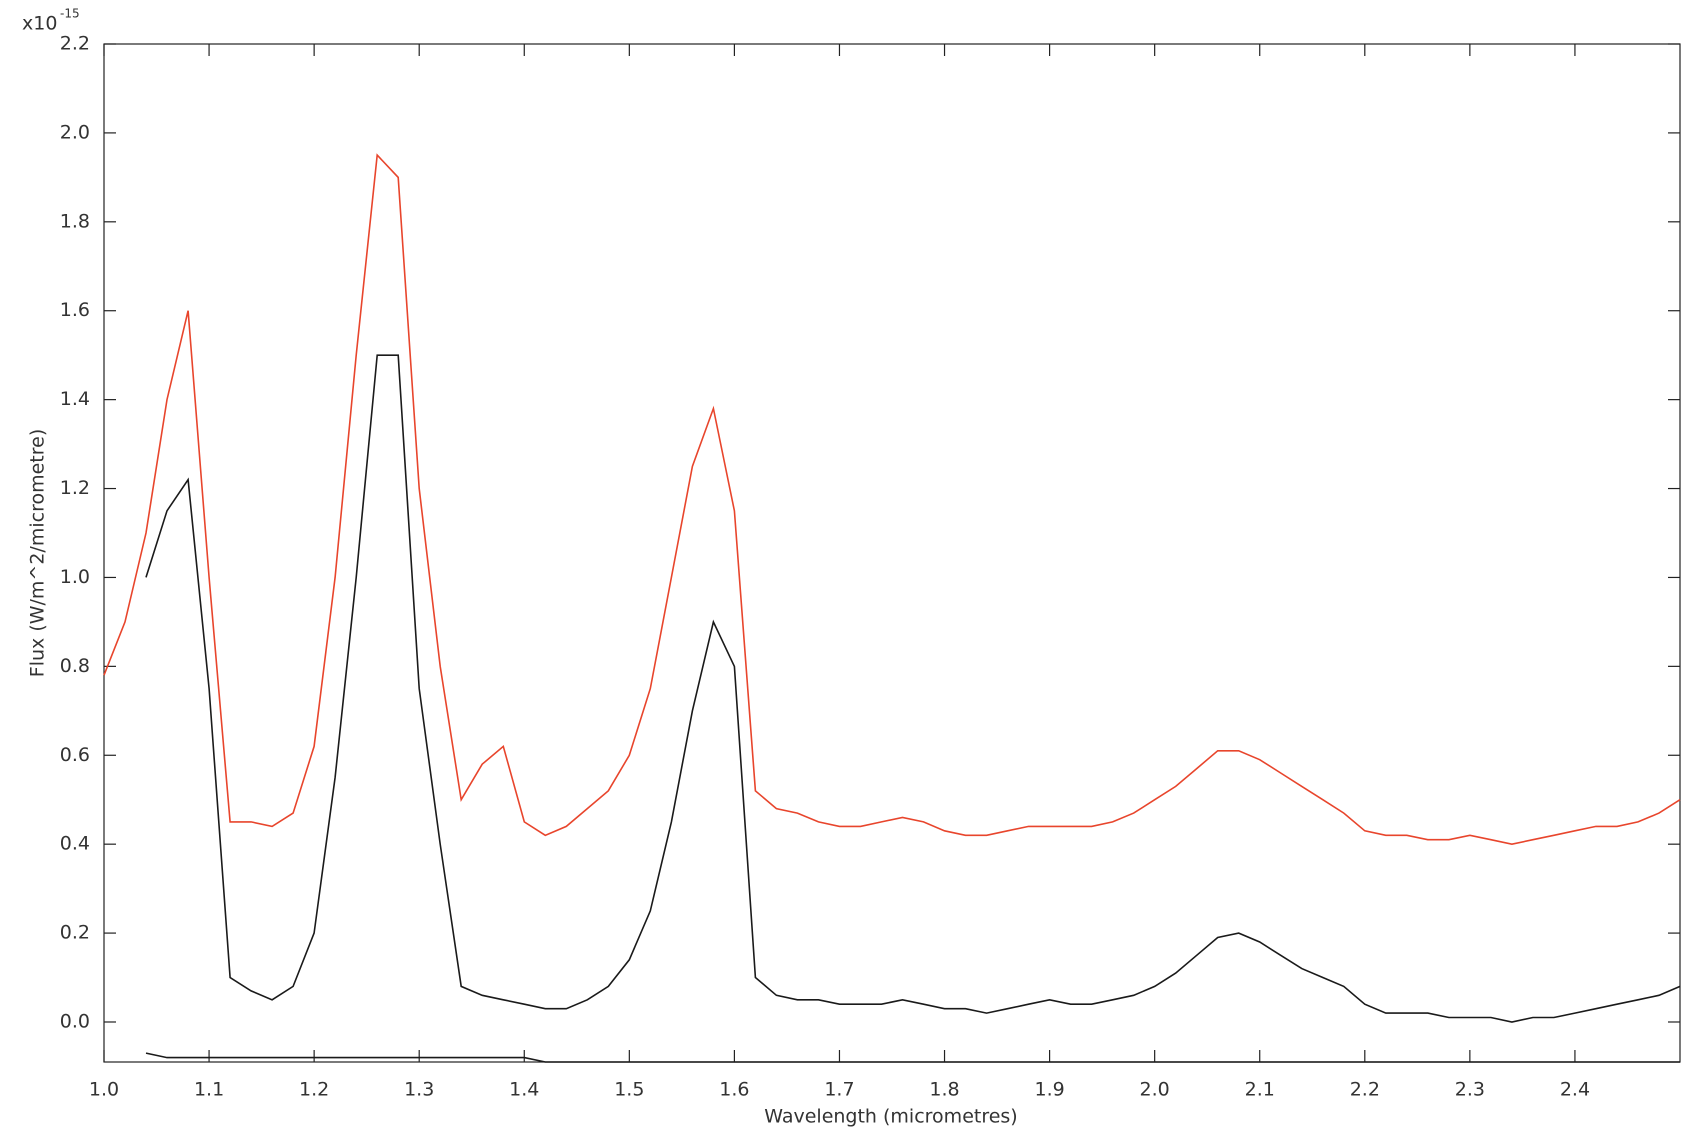  Describe the element at coordinates (75, 132) in the screenshot. I see `y-tick-label: 2.0` at that location.